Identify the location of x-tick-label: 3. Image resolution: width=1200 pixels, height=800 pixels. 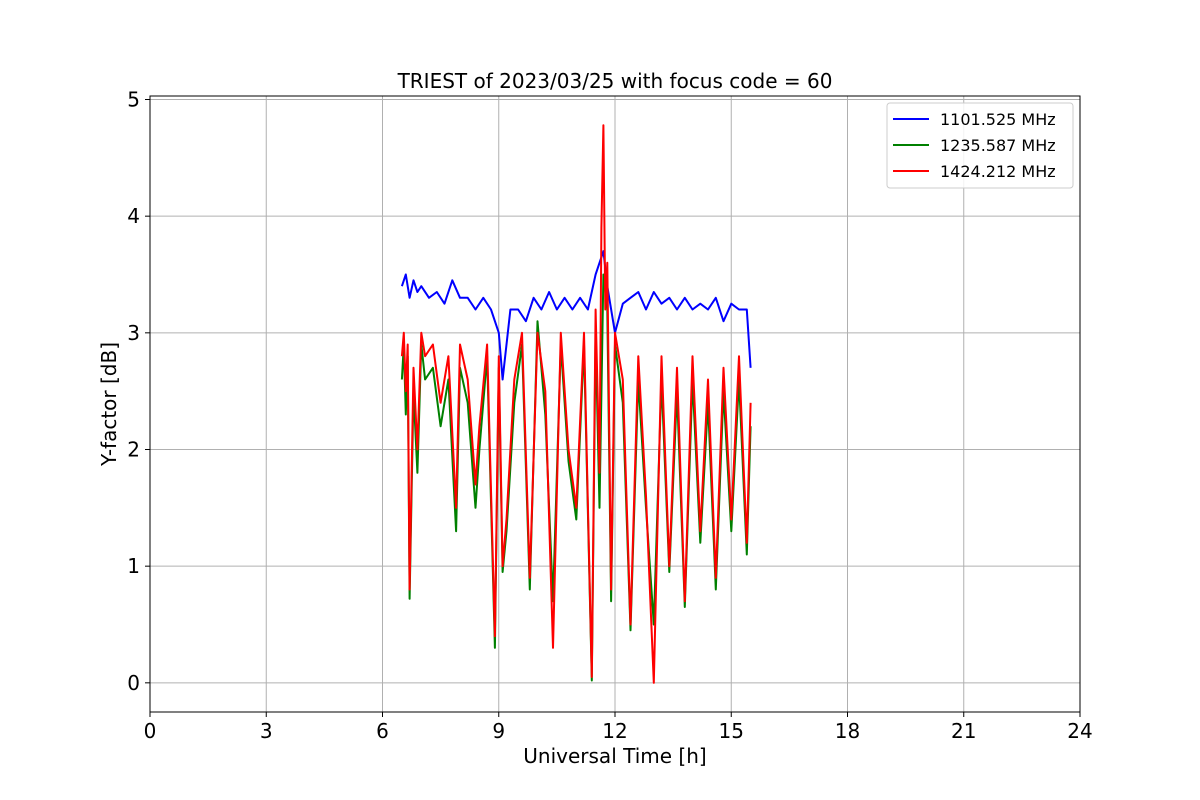
(266, 731).